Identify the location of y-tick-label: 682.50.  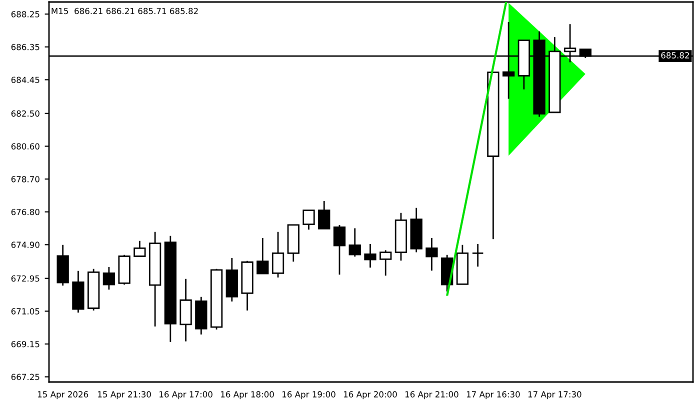
(25, 113).